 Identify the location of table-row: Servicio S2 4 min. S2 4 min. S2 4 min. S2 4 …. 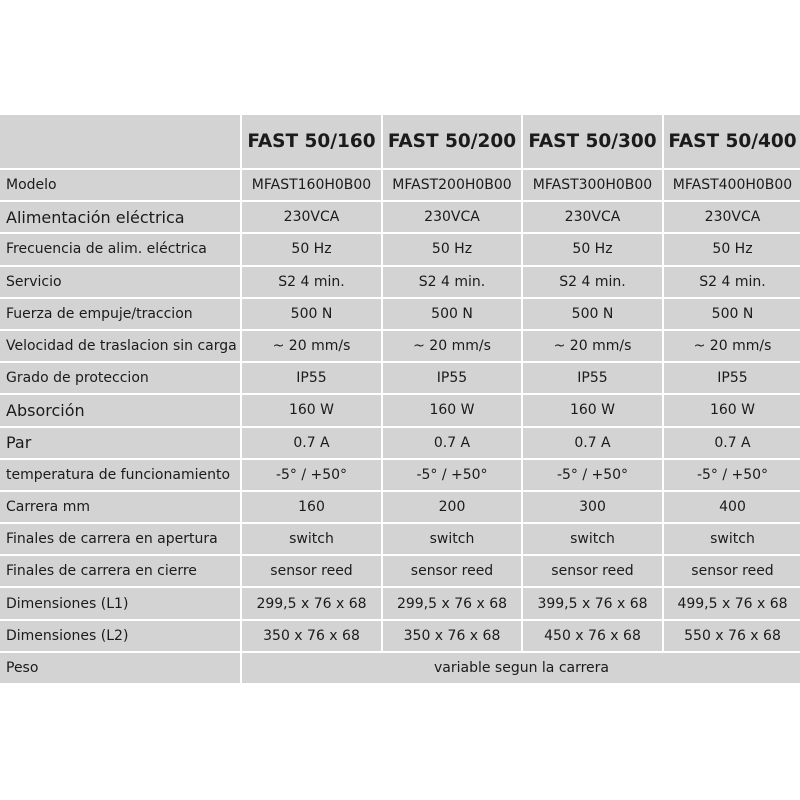
(400, 281).